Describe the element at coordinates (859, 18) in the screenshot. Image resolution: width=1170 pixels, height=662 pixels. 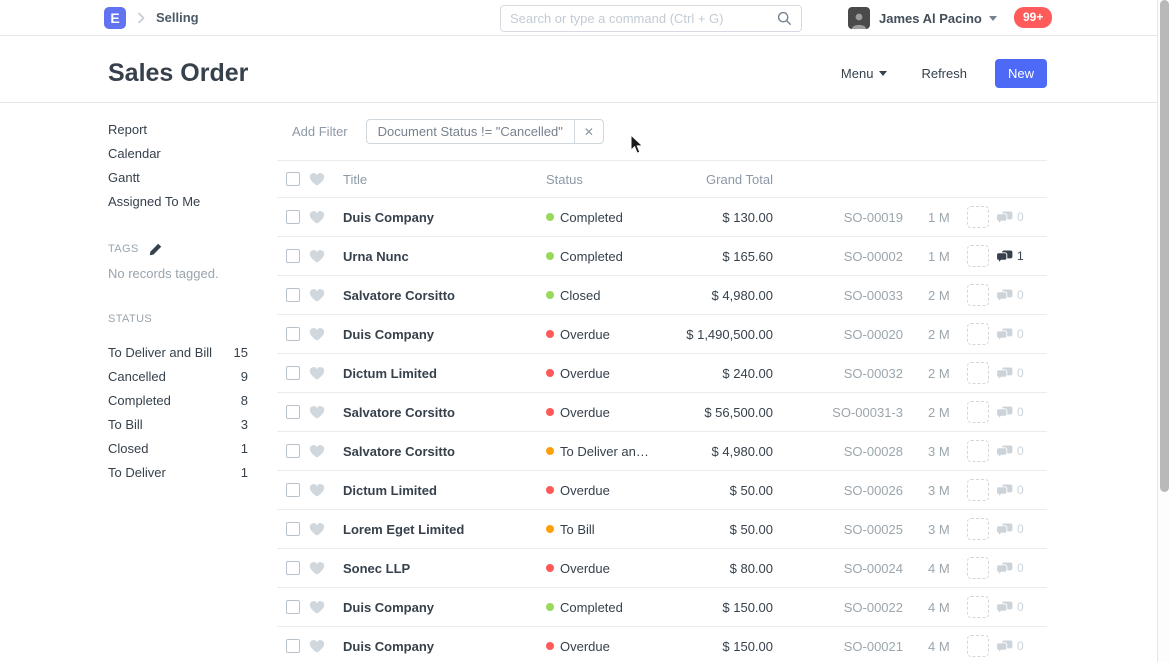
I see `user-avatar` at that location.